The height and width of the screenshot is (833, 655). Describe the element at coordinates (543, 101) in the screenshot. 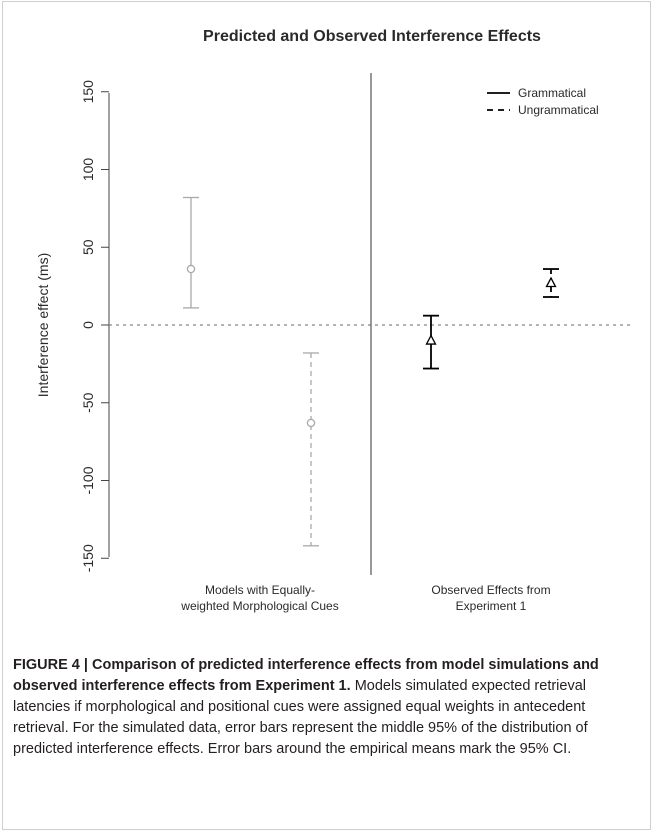

I see `legend: Grammatical Ungrammatical` at that location.